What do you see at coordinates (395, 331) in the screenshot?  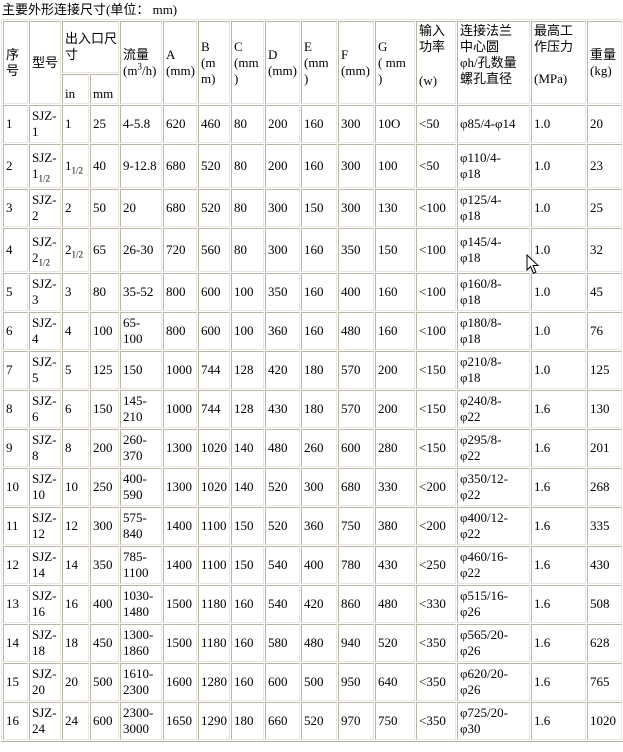 I see `cell-g: 160` at bounding box center [395, 331].